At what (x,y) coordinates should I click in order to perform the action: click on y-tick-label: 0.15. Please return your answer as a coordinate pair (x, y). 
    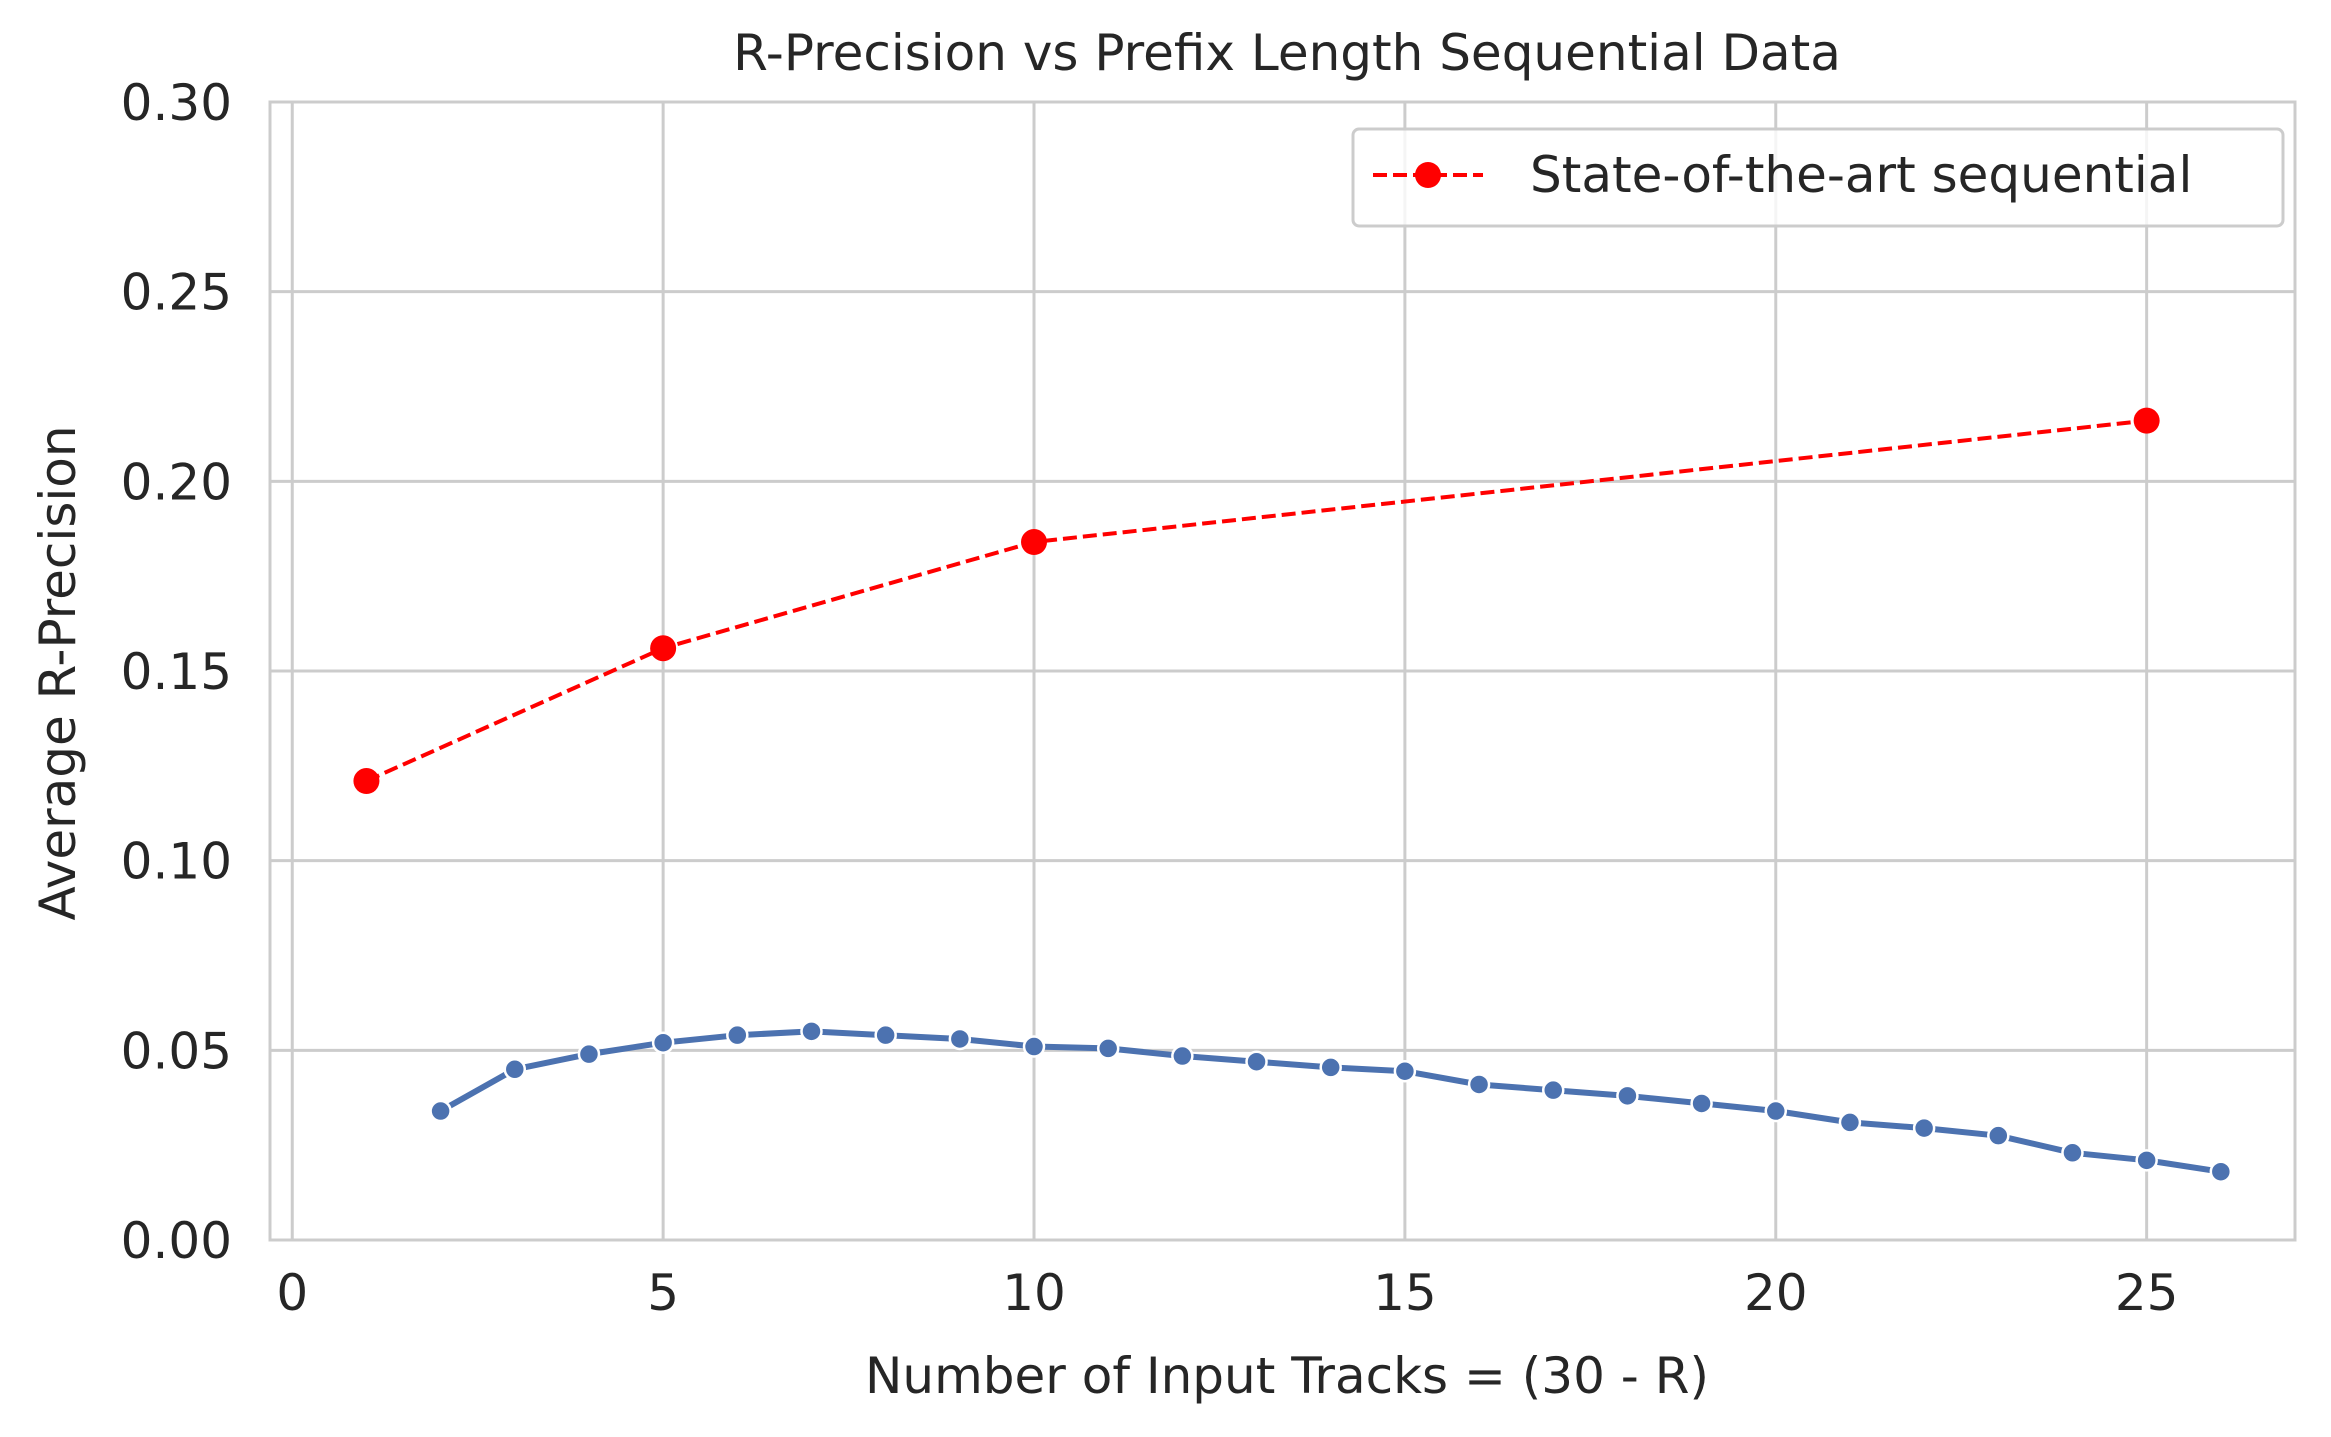
    Looking at the image, I should click on (176, 672).